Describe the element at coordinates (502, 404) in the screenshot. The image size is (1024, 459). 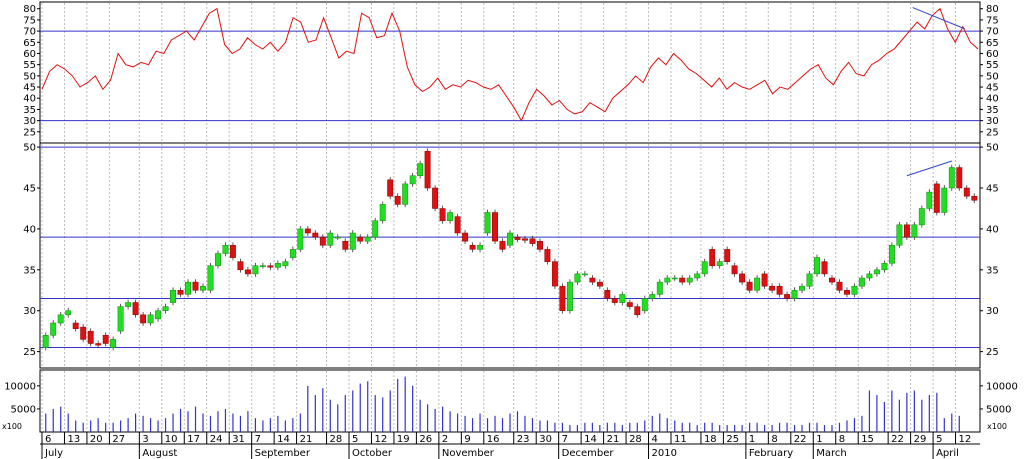
I see `volume-bars` at that location.